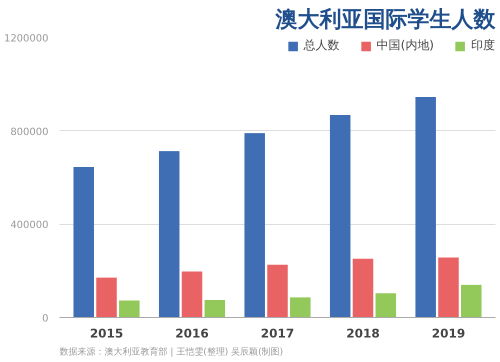 The image size is (500, 362). What do you see at coordinates (322, 45) in the screenshot?
I see `legend-label: 总人数` at bounding box center [322, 45].